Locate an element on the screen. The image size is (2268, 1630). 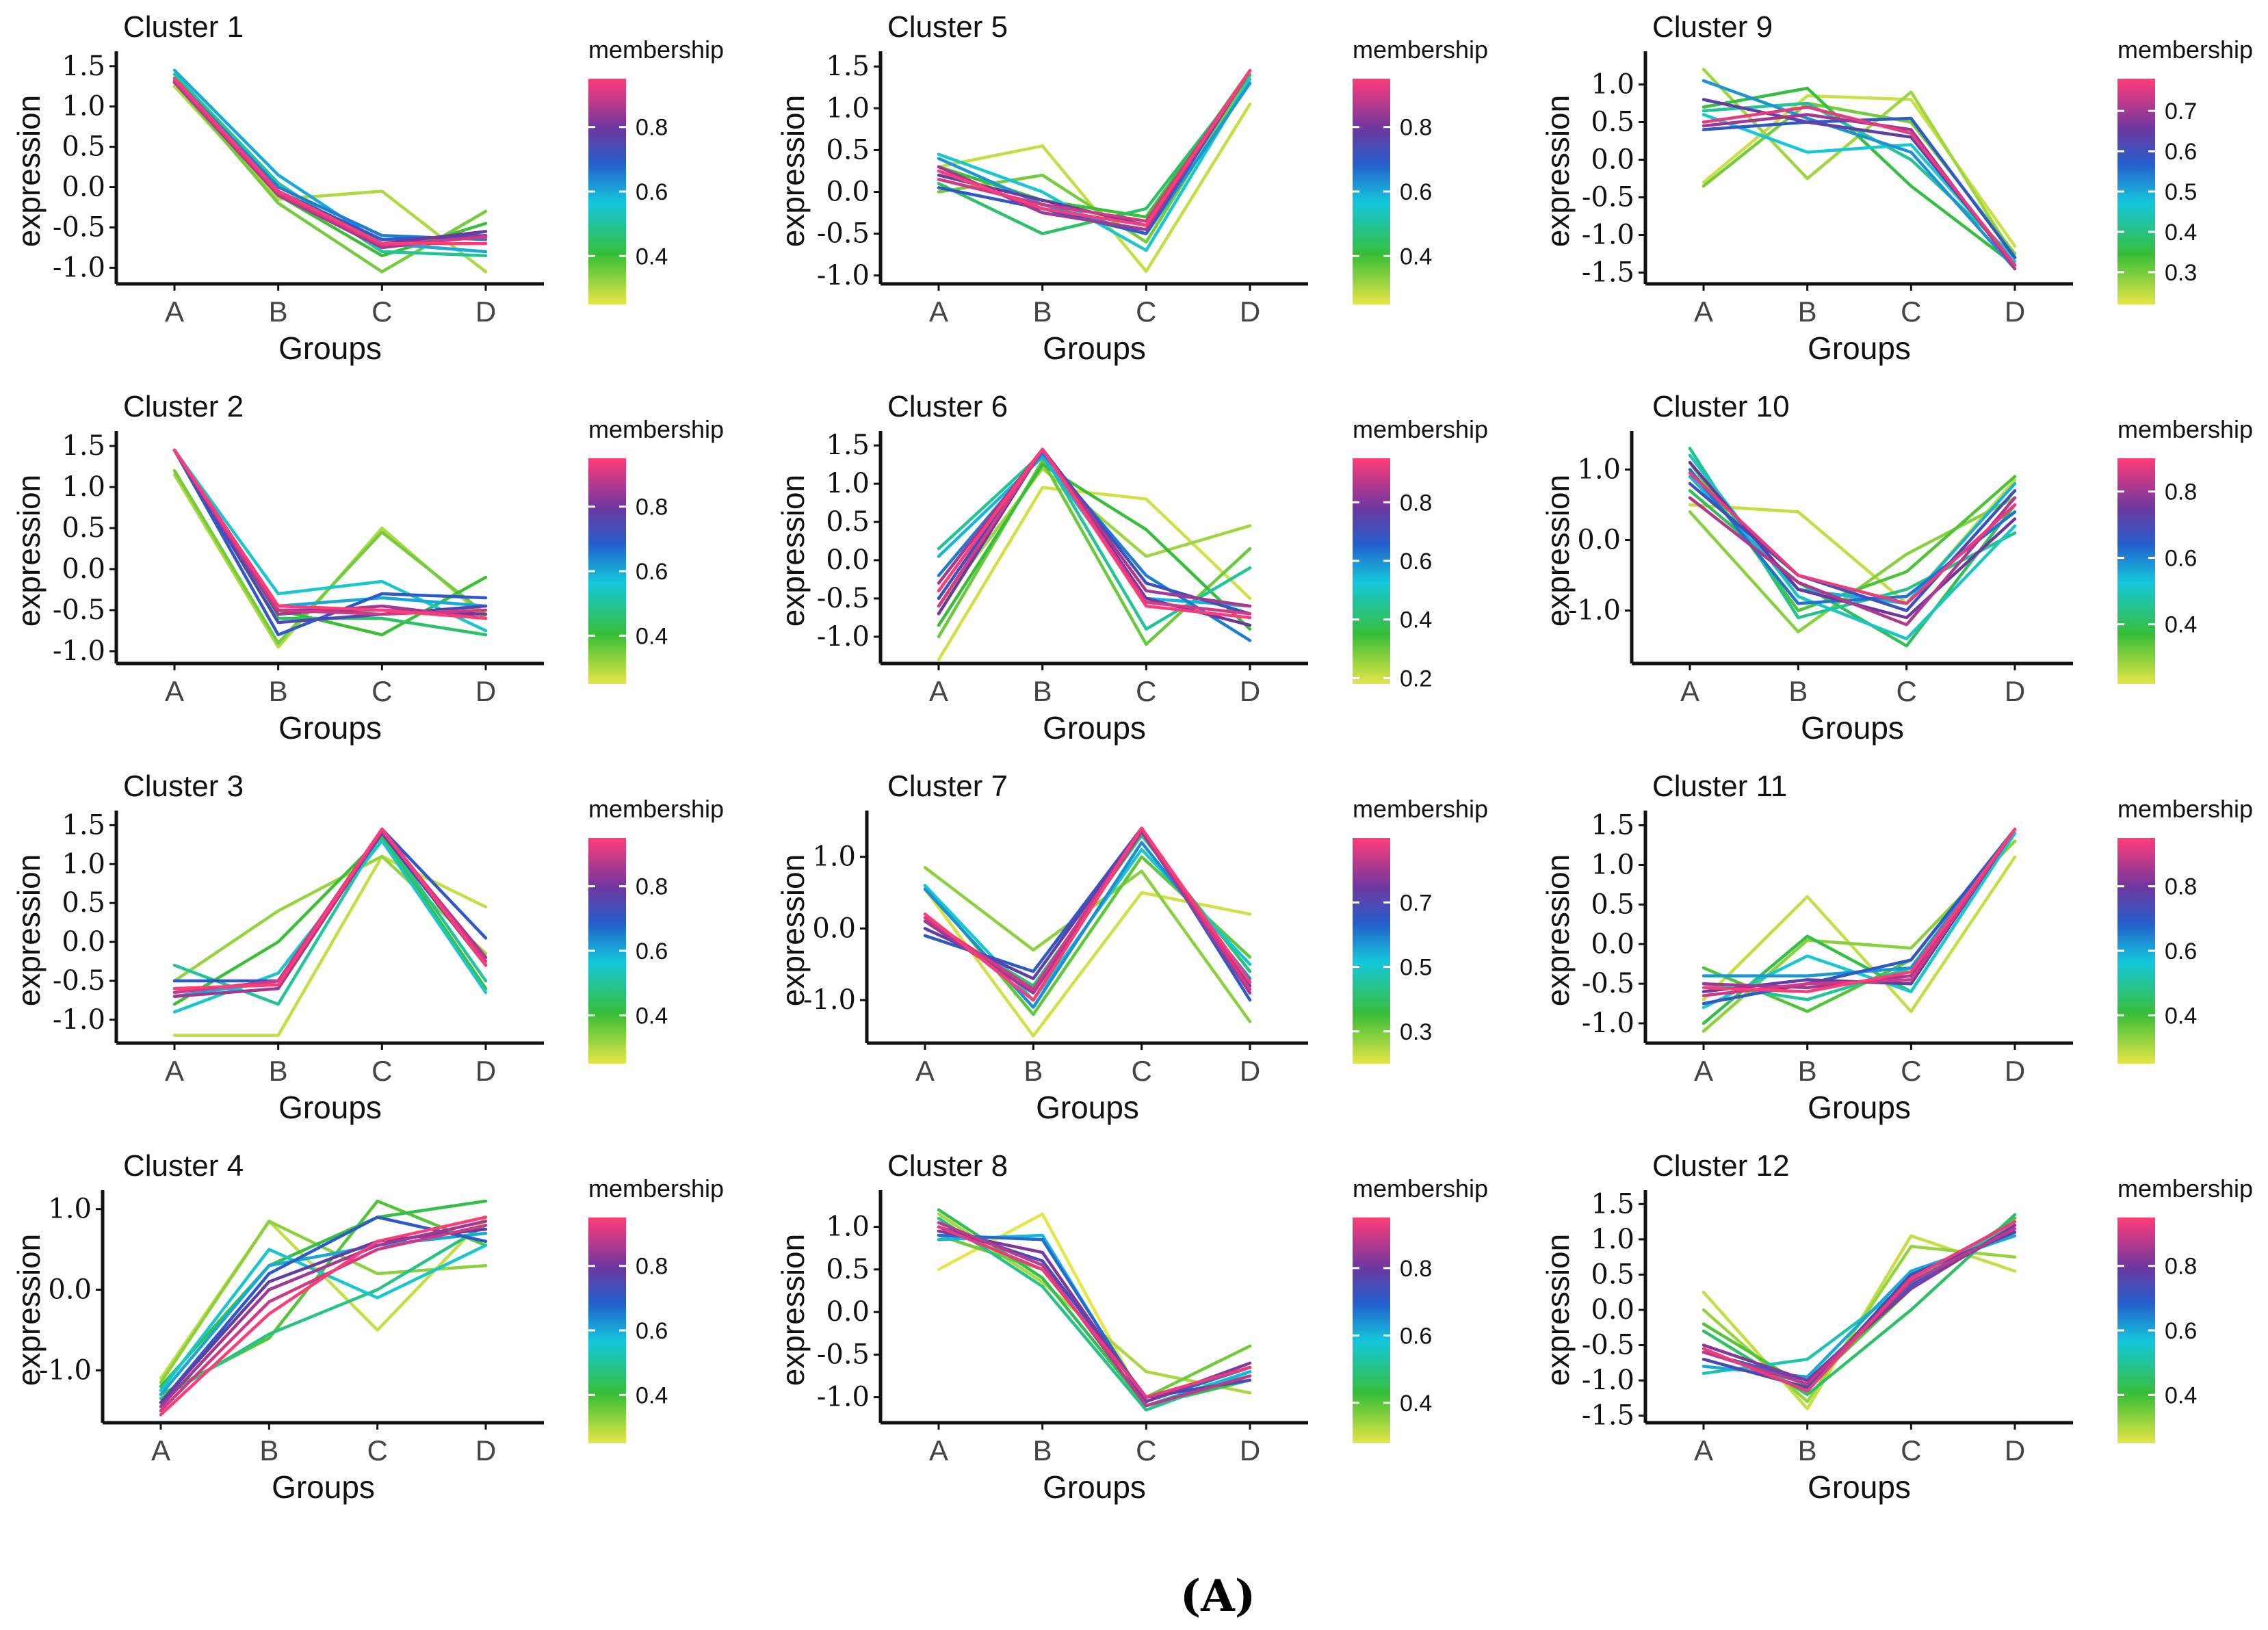
cluster-10-x-tick-label: A is located at coordinates (1689, 691).